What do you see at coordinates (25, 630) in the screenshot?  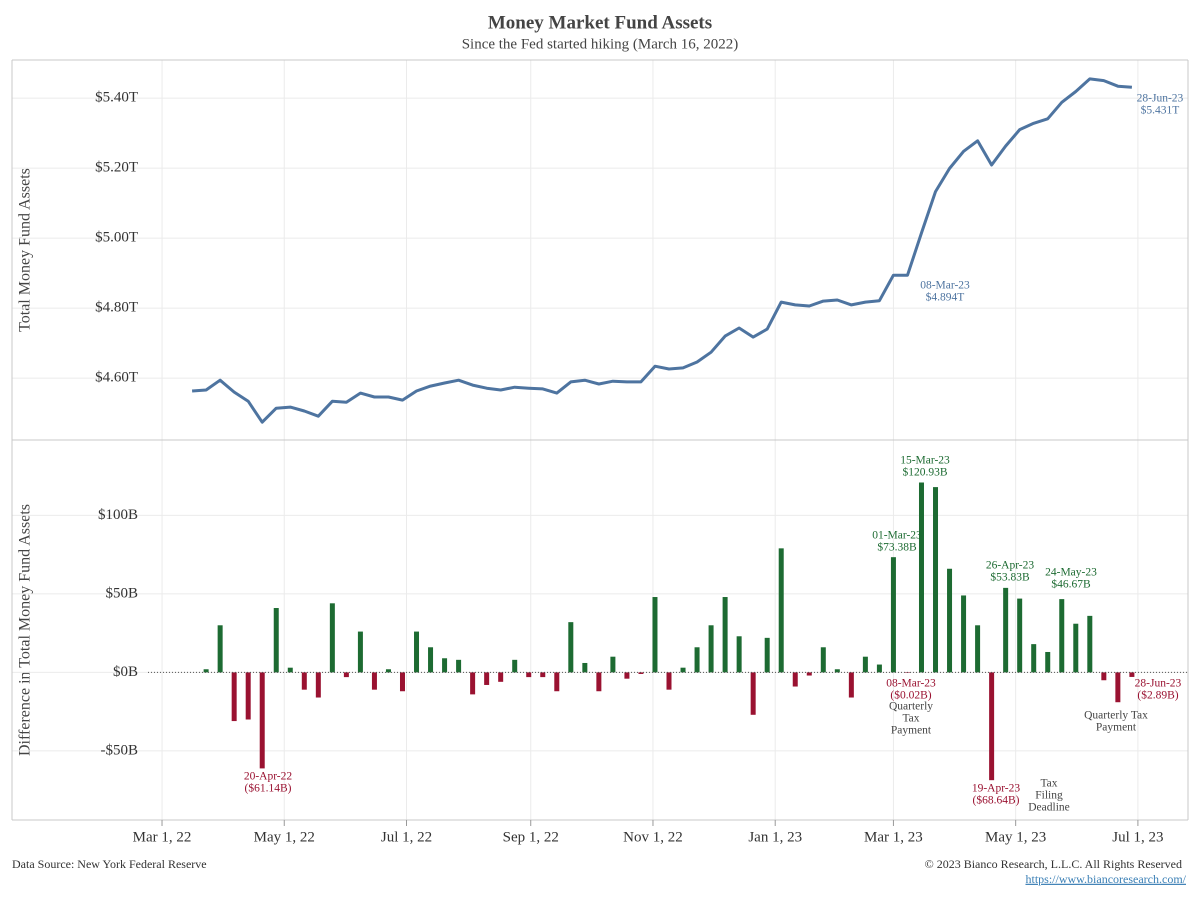 I see `y-axis-title: Difference in Total Money Fund Assets` at bounding box center [25, 630].